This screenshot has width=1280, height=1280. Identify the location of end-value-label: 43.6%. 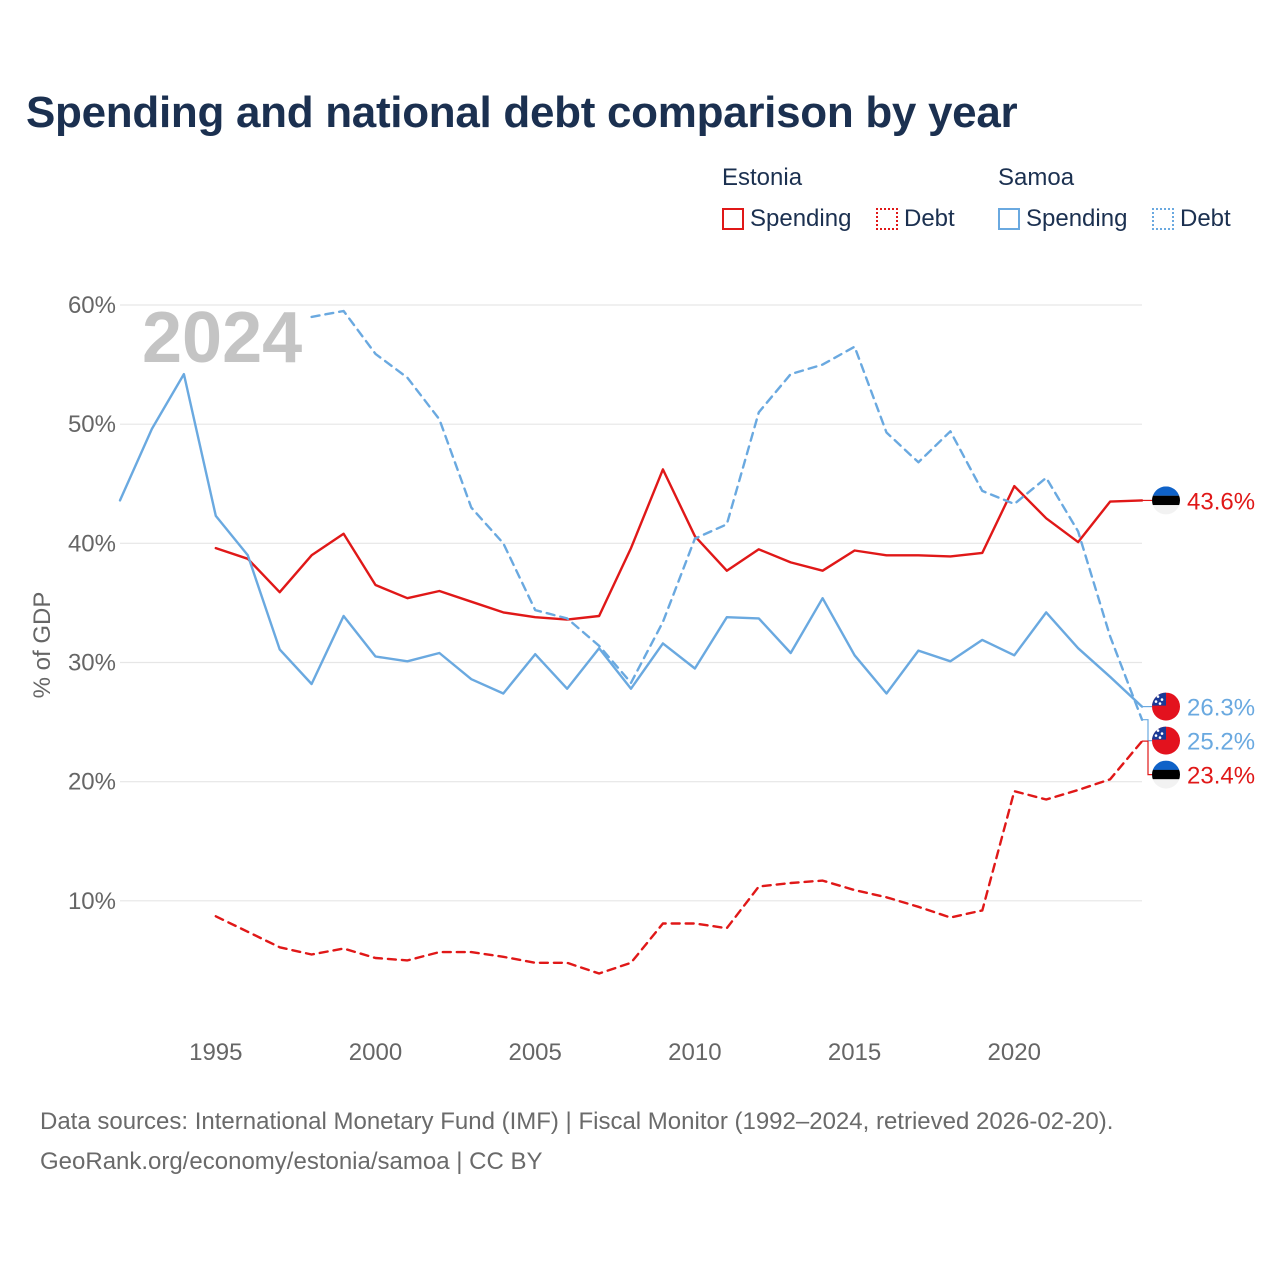
(1221, 501).